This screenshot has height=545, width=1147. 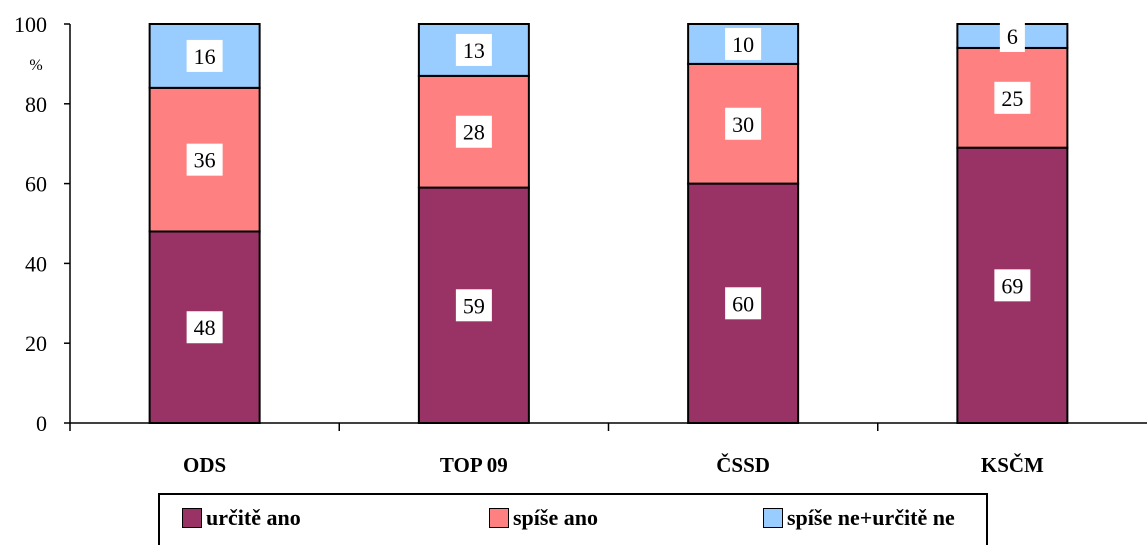 I want to click on data-label-2-0: 60, so click(x=743, y=303).